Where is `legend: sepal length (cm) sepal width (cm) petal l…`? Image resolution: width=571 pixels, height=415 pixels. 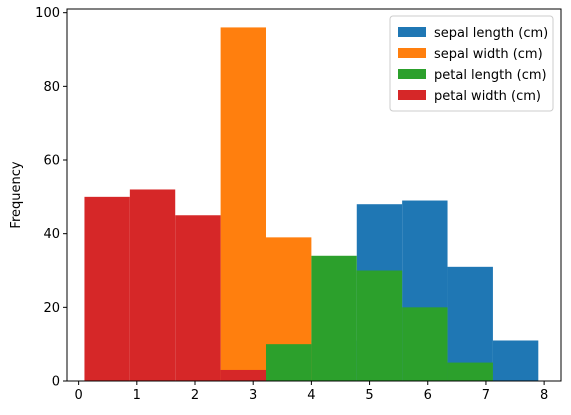 legend: sepal length (cm) sepal width (cm) petal l… is located at coordinates (471, 63).